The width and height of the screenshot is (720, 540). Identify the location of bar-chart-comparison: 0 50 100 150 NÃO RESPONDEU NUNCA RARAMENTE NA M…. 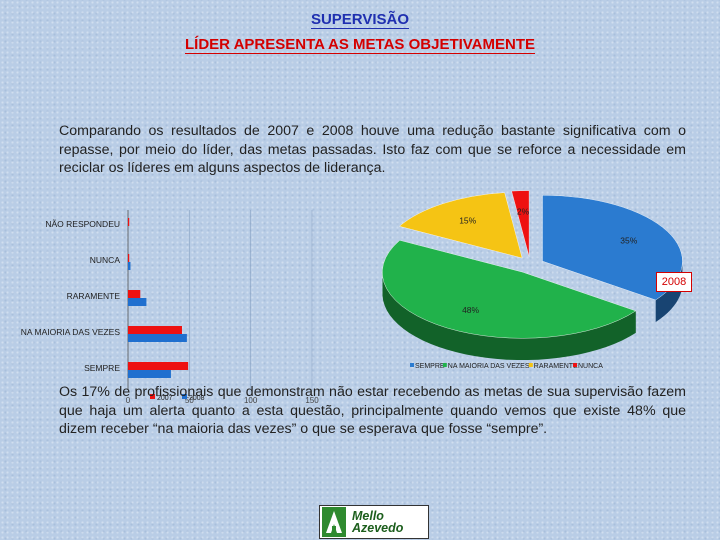
(170, 307).